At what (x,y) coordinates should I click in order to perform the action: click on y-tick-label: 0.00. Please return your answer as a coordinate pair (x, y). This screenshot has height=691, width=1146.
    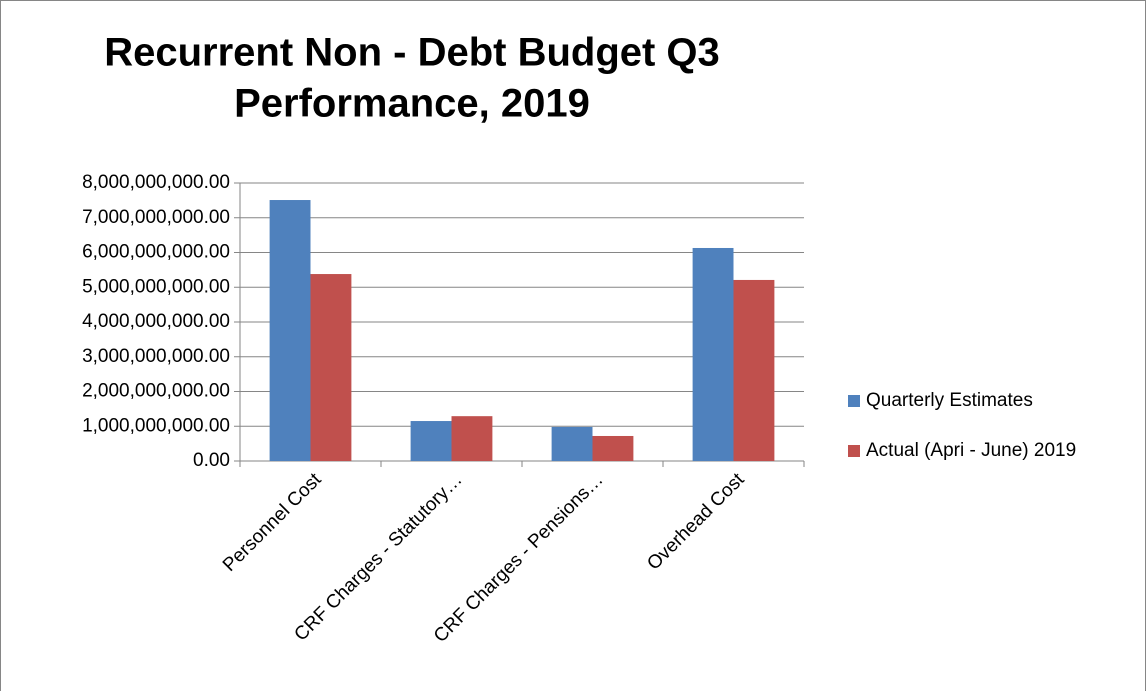
    Looking at the image, I should click on (211, 460).